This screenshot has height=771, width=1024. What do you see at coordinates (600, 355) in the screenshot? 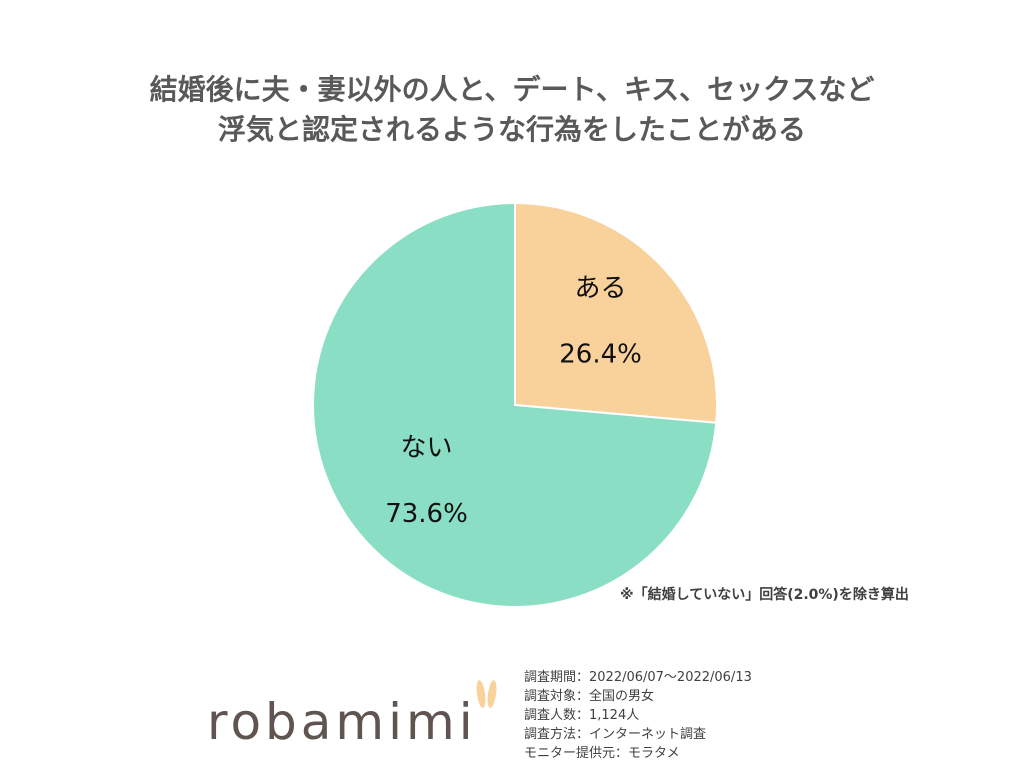
I see `pie-value-label-0: 26.4%` at bounding box center [600, 355].